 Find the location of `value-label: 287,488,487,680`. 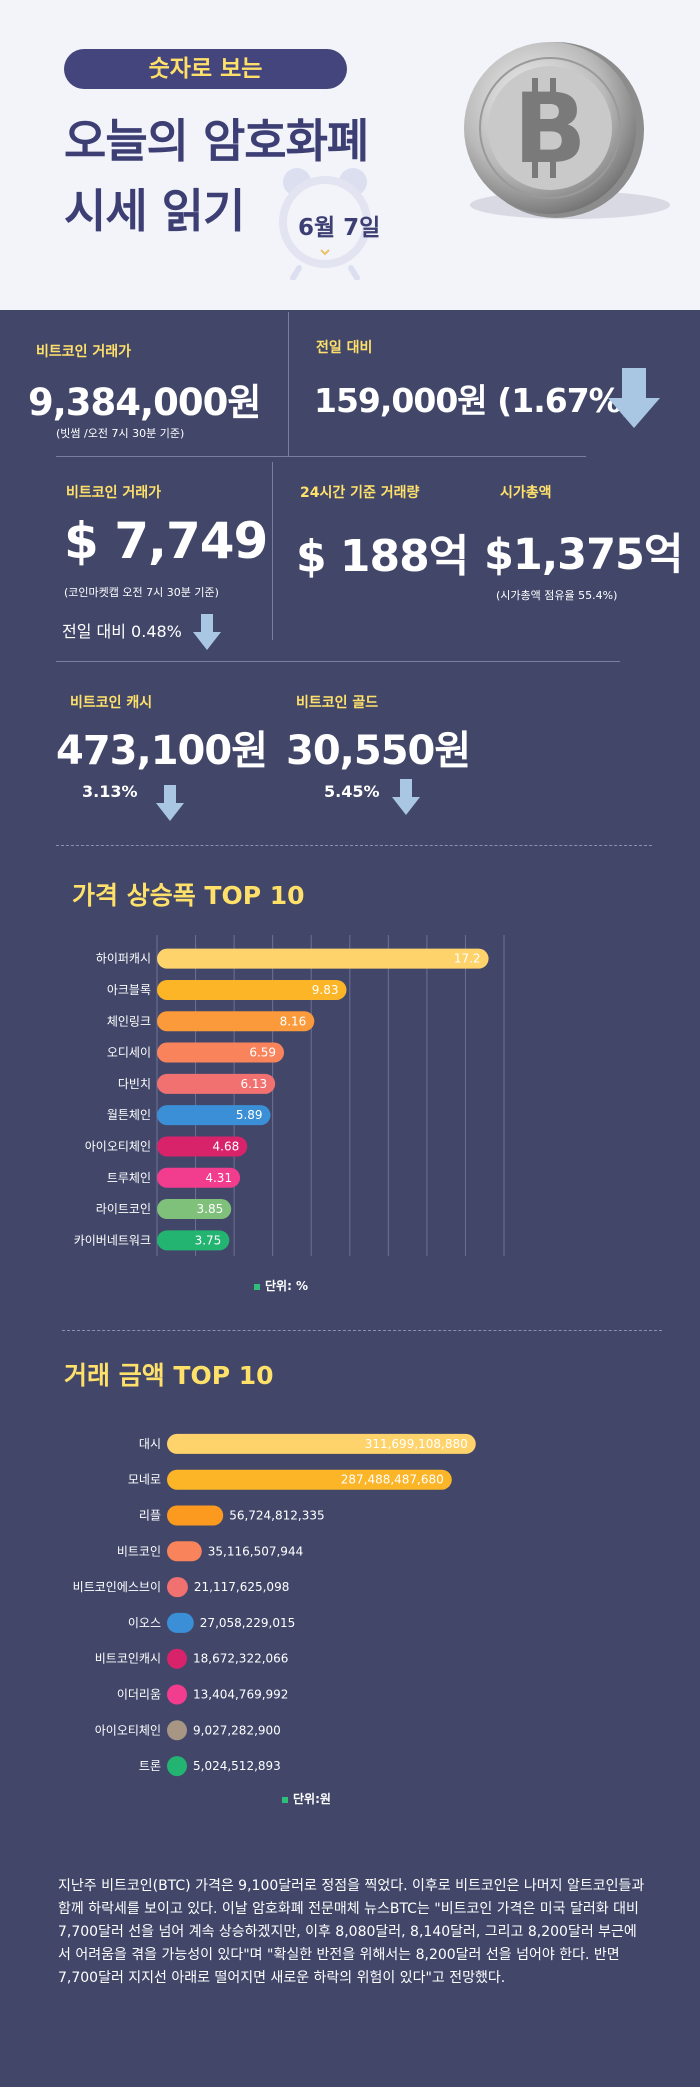

value-label: 287,488,487,680 is located at coordinates (392, 1480).